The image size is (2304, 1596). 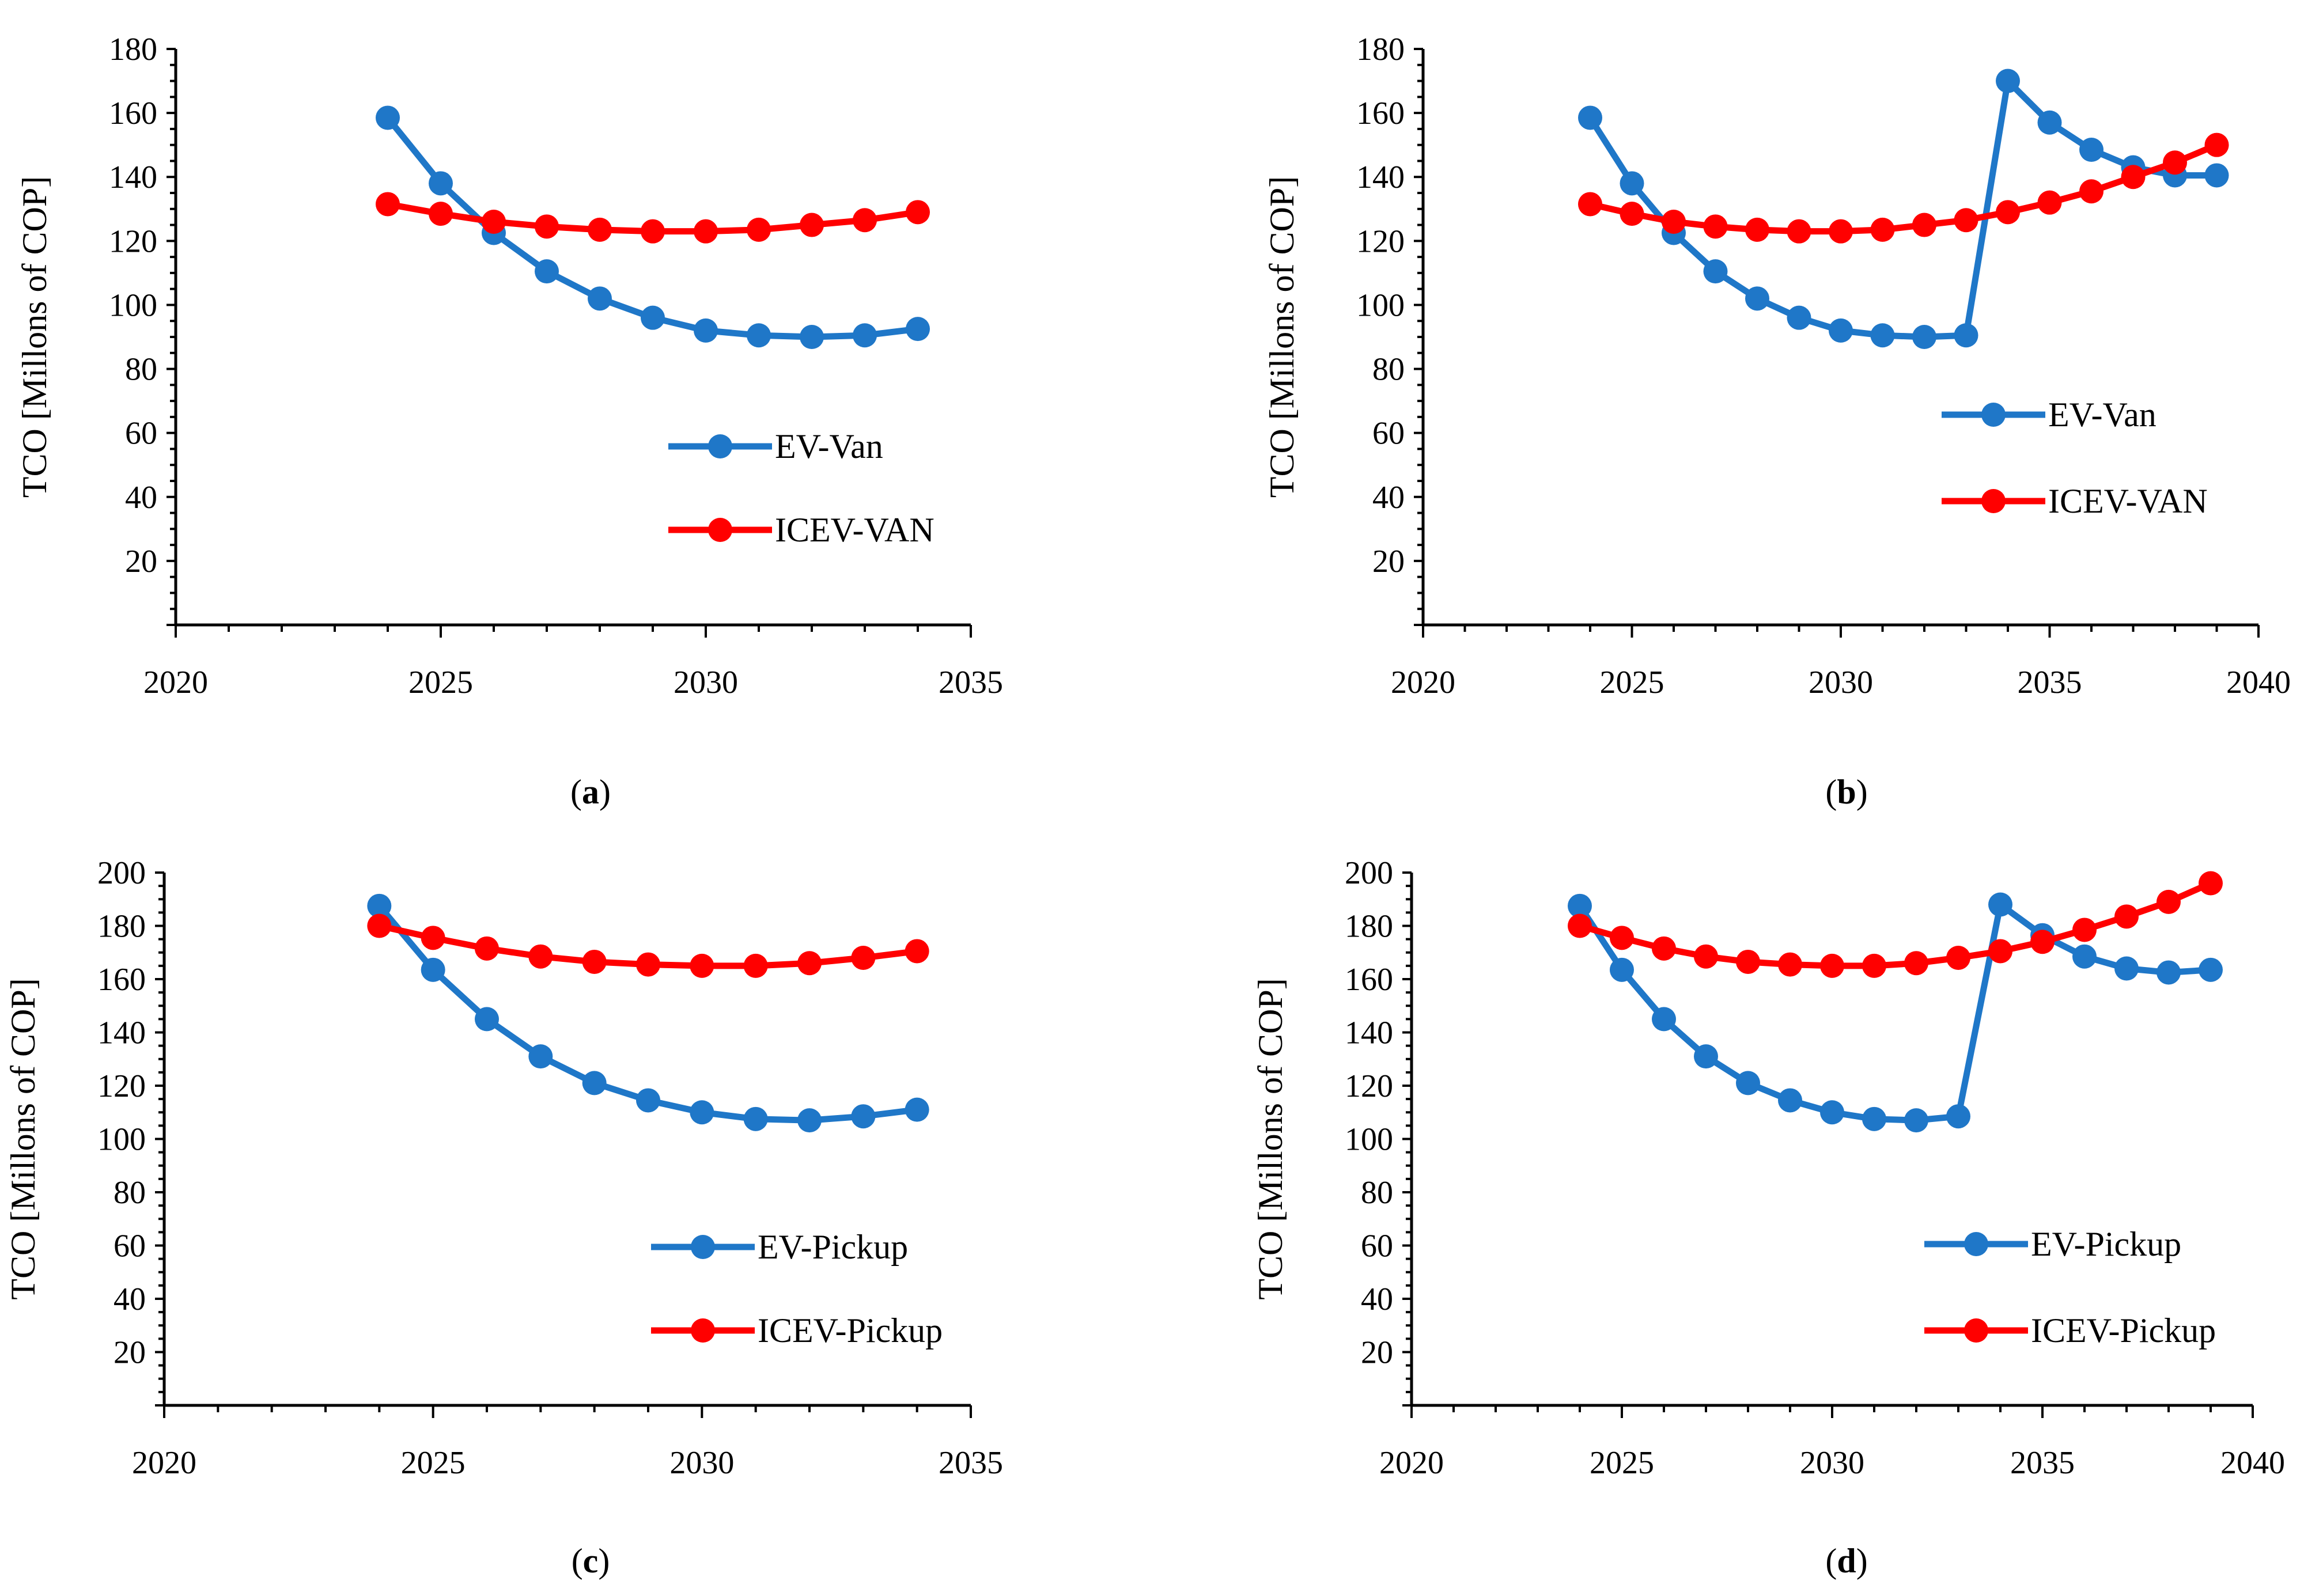 I want to click on panel-caption-letter: d, so click(x=1846, y=1561).